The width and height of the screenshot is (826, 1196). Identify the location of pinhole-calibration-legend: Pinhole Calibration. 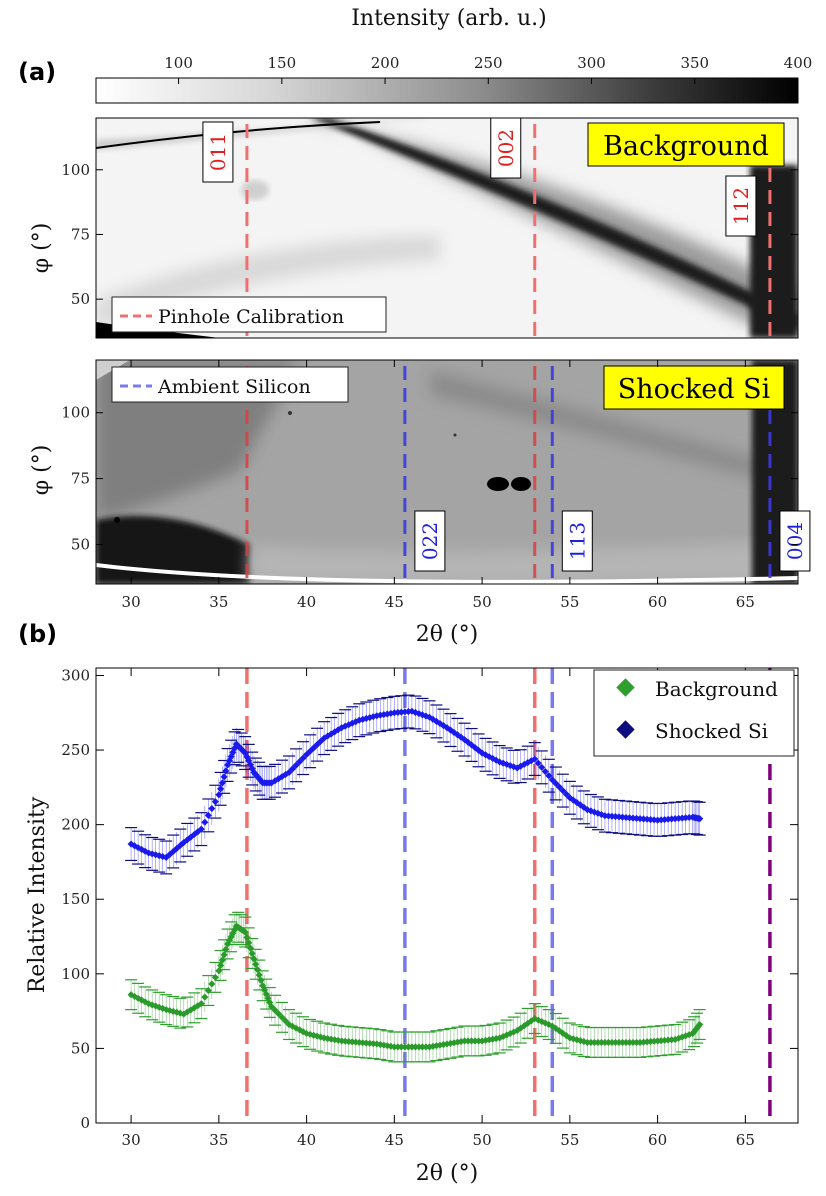
(249, 314).